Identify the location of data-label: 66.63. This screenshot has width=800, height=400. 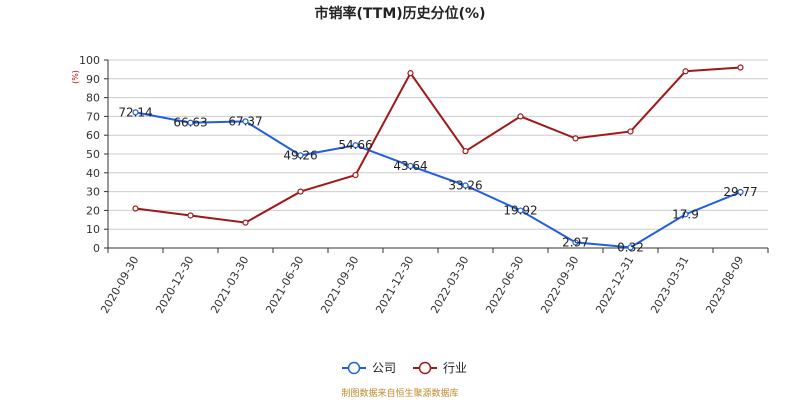
(190, 123).